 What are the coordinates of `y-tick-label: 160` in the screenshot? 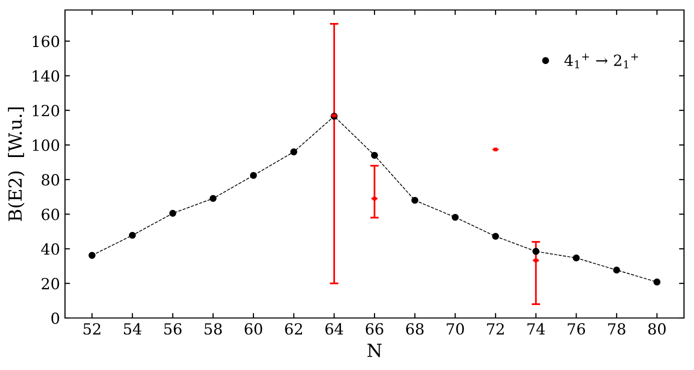 It's located at (46, 42).